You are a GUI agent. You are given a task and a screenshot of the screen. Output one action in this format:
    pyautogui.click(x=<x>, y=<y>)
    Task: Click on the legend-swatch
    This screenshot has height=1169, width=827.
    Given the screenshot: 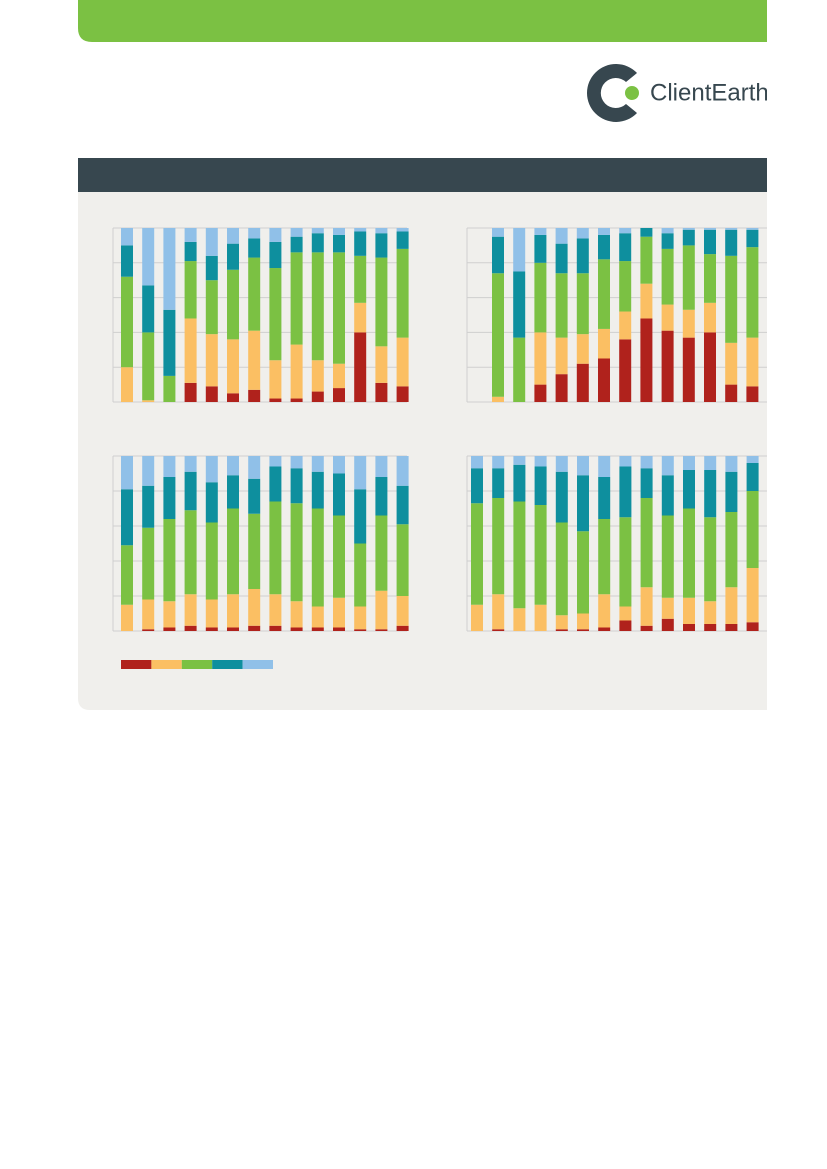 What is the action you would take?
    pyautogui.click(x=227, y=664)
    